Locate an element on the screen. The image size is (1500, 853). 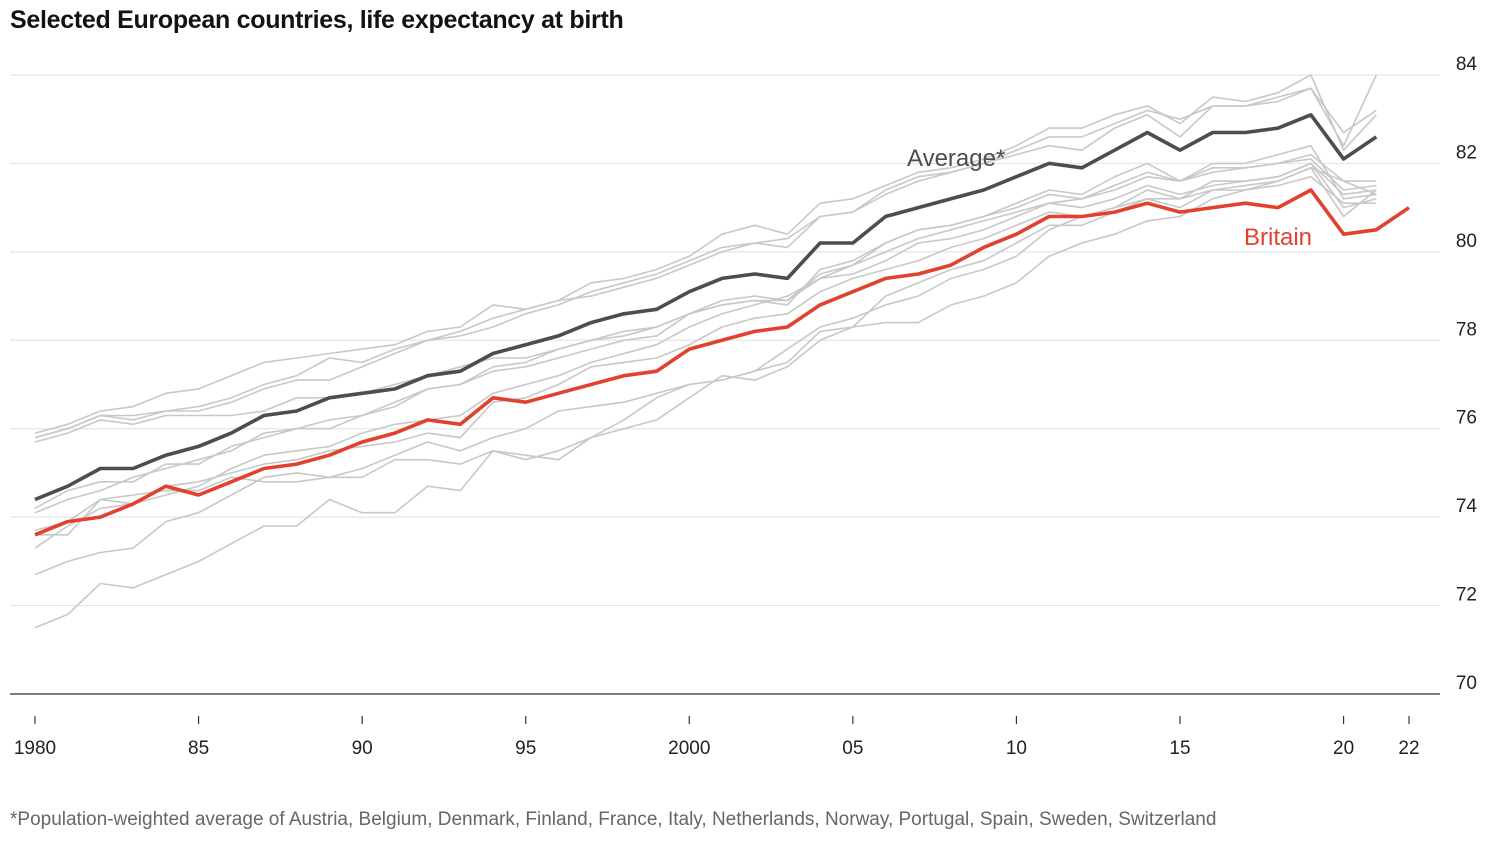
x-tick-label: 10 is located at coordinates (1016, 748).